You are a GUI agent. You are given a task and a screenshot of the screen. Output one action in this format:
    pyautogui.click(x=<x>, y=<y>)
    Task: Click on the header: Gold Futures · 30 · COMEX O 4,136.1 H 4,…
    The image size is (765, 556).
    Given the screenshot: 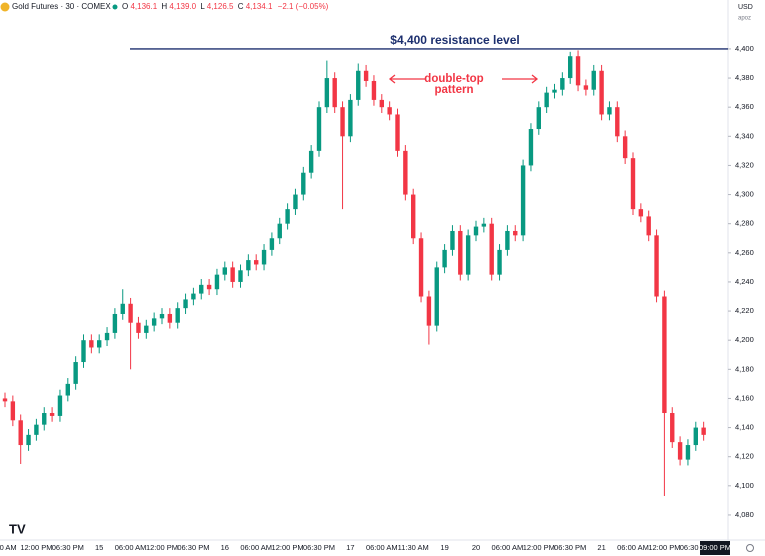 What is the action you would take?
    pyautogui.click(x=170, y=6)
    